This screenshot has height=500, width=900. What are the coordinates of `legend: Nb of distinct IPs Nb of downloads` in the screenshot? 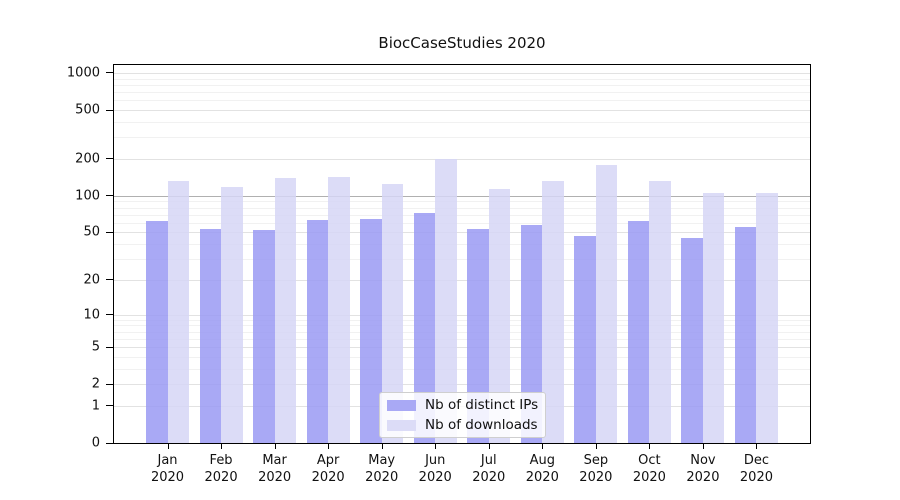 It's located at (462, 415).